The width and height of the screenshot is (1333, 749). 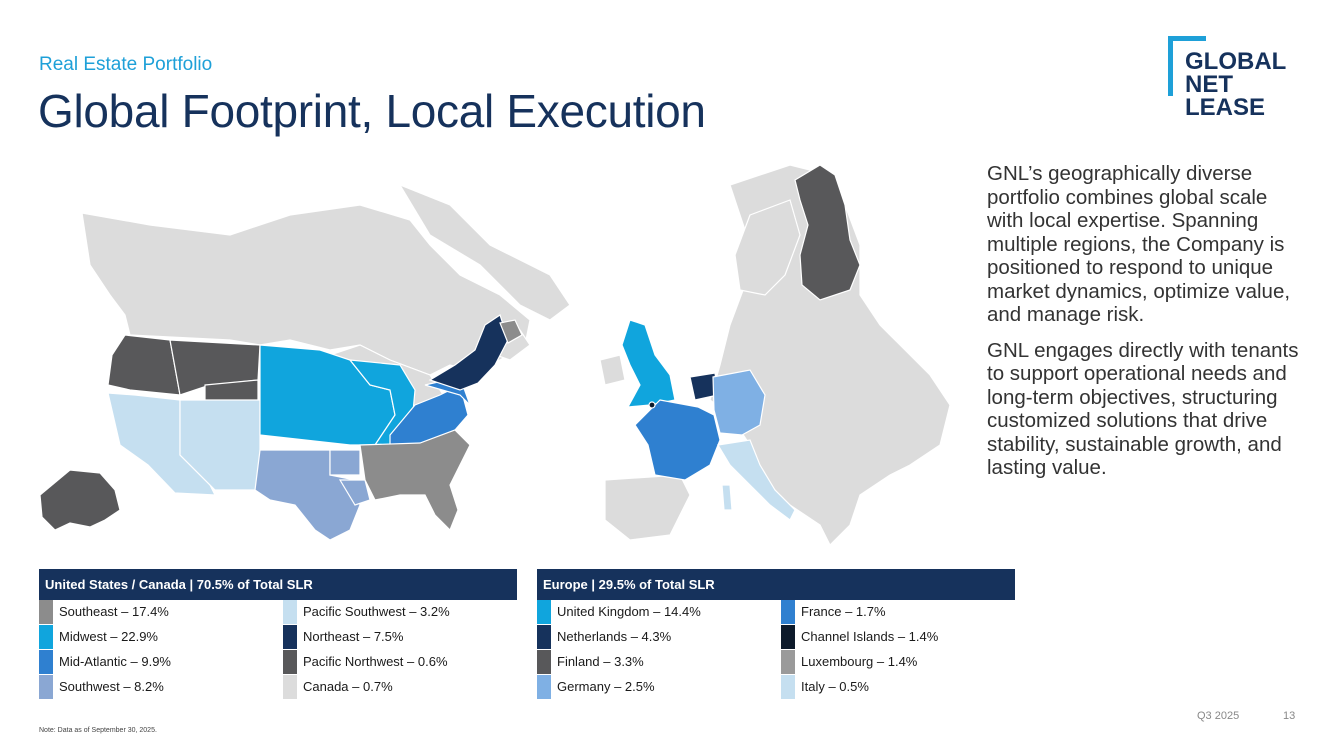 What do you see at coordinates (827, 232) in the screenshot?
I see `region-finland` at bounding box center [827, 232].